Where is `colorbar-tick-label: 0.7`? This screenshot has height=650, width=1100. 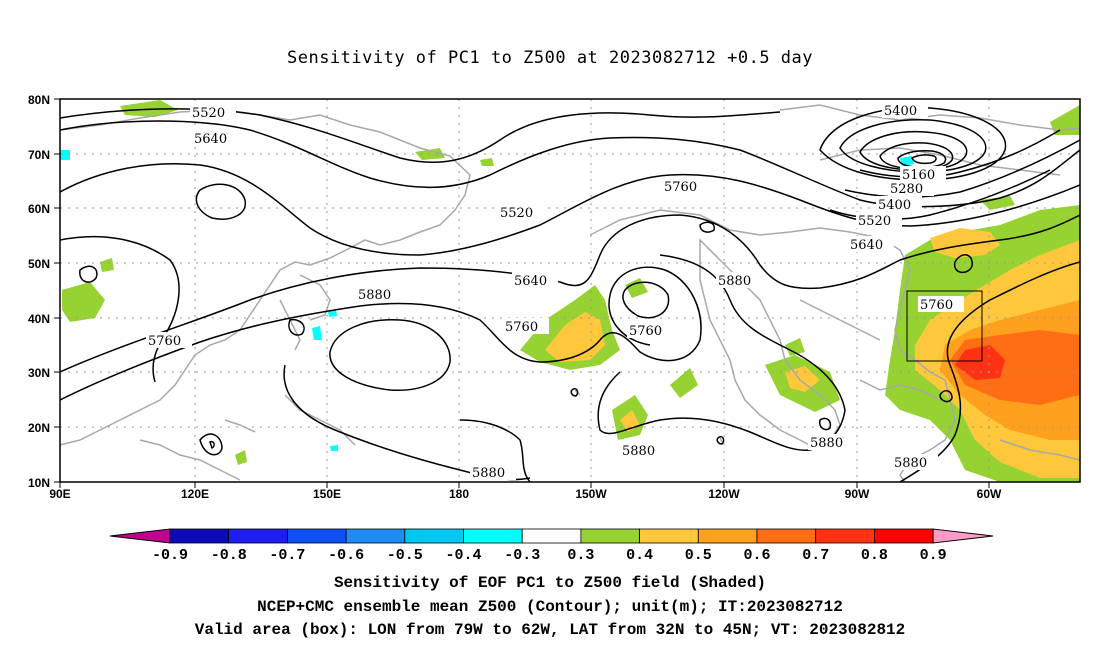
colorbar-tick-label: 0.7 is located at coordinates (815, 555).